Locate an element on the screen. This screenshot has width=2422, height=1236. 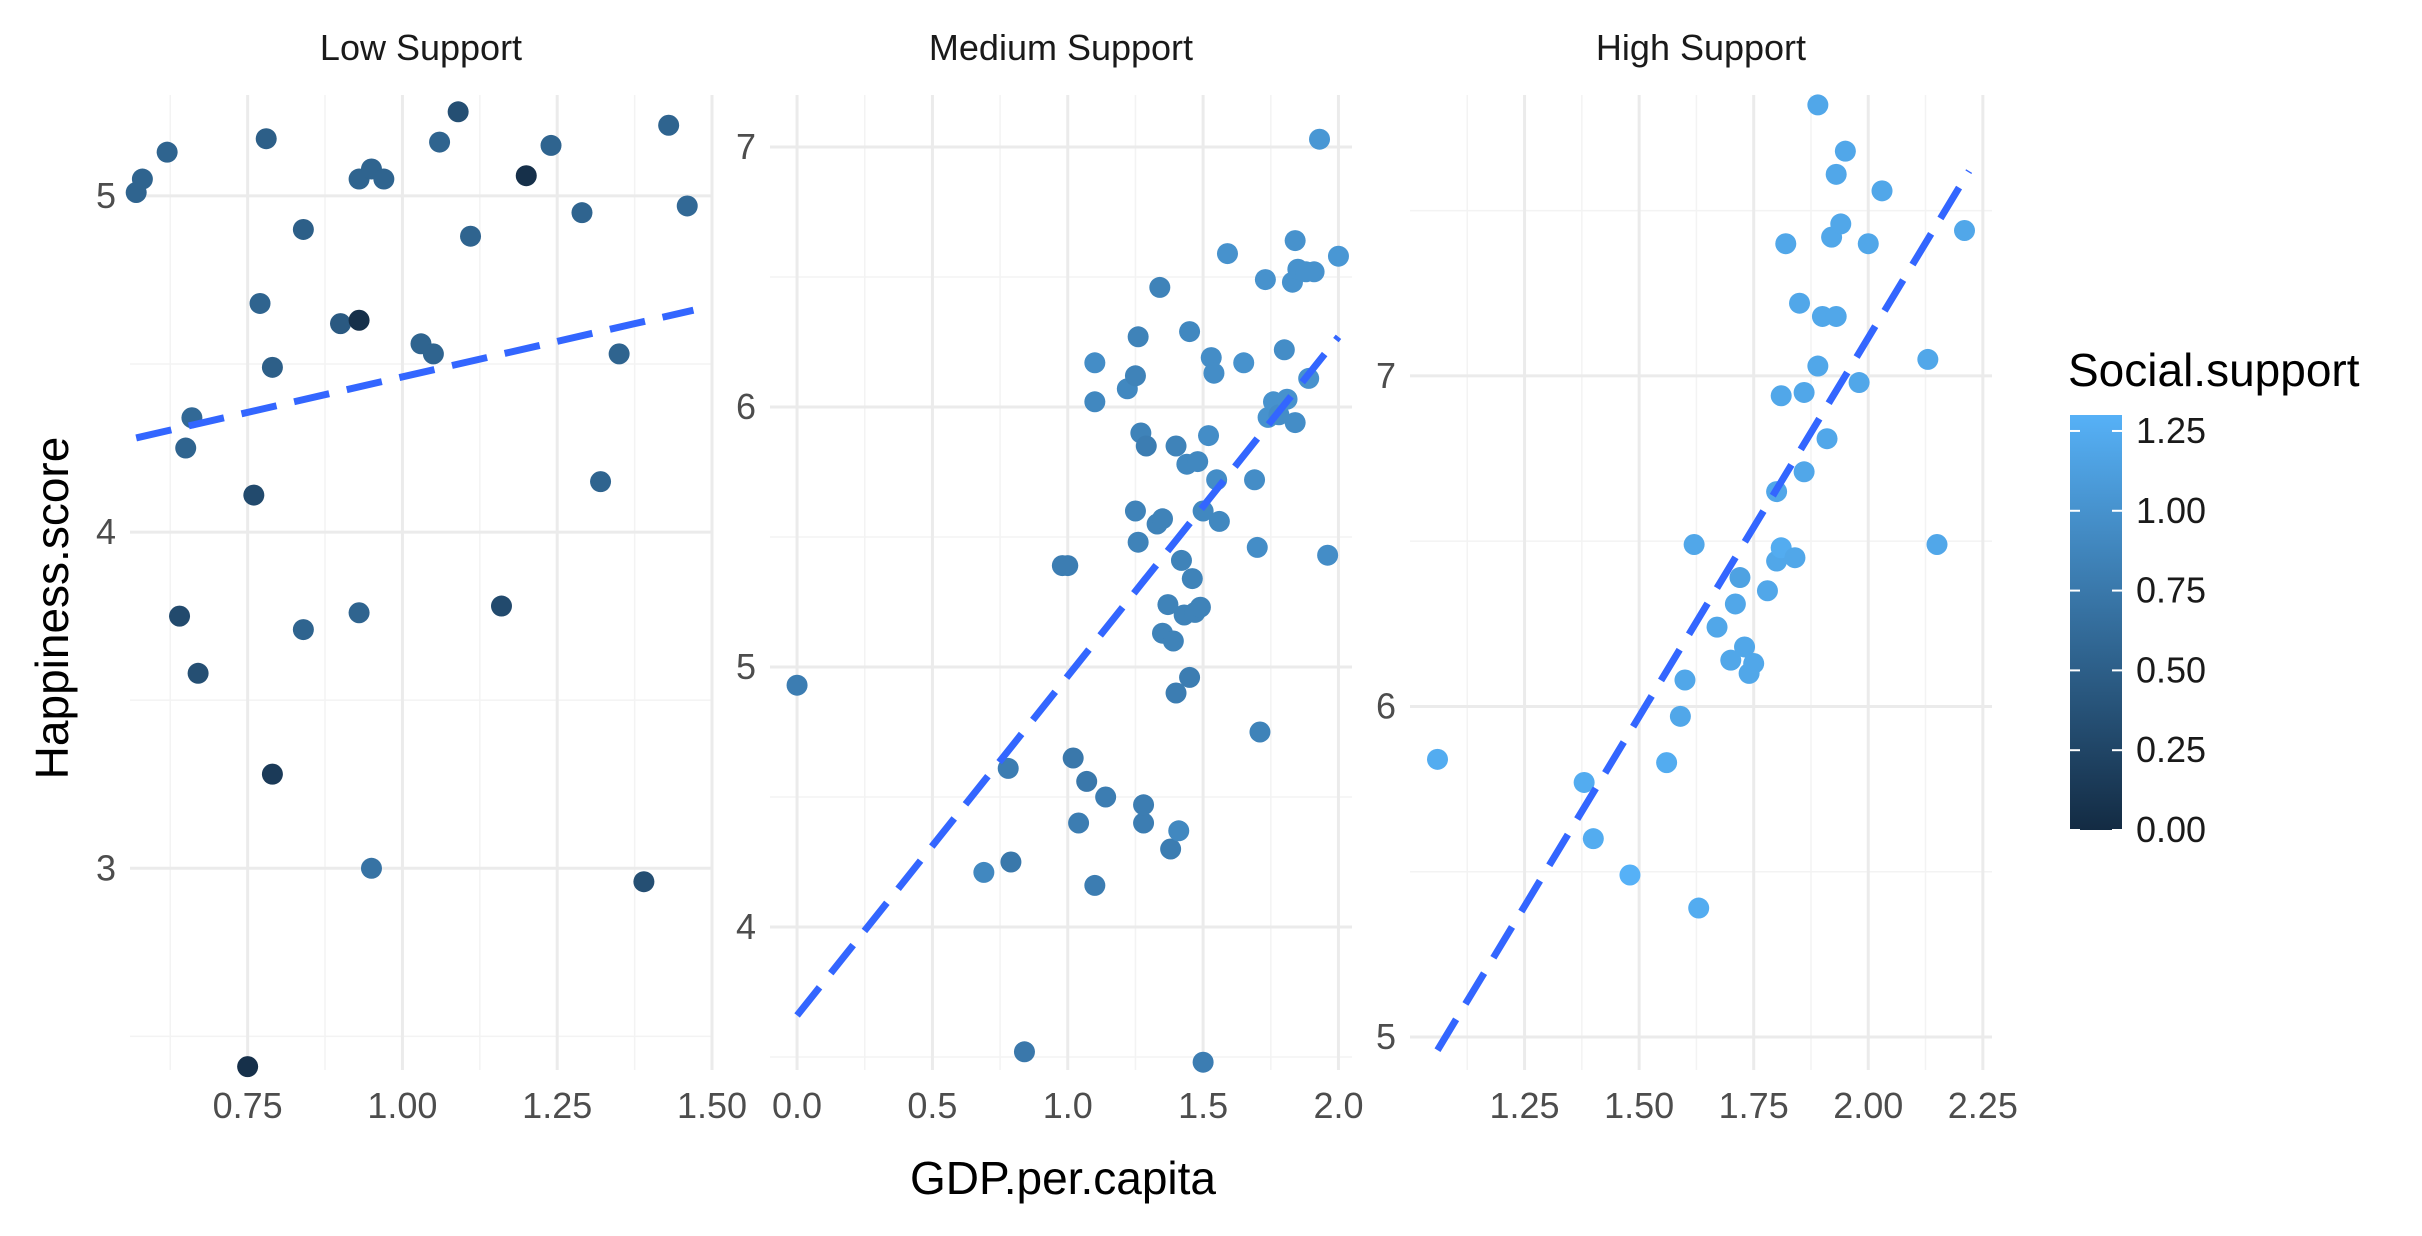
x-tick-label: 1.0 is located at coordinates (1068, 1105).